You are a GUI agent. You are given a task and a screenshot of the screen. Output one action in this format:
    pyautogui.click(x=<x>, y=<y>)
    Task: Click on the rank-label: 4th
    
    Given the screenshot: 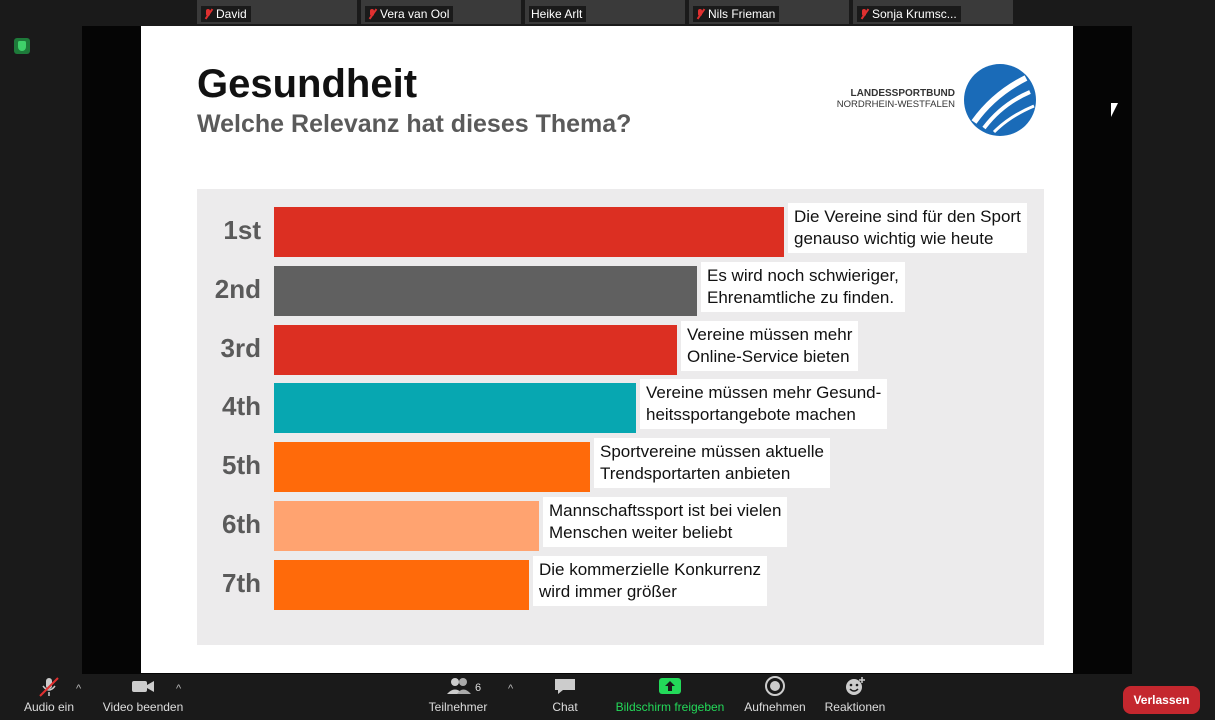 What is the action you would take?
    pyautogui.click(x=241, y=406)
    